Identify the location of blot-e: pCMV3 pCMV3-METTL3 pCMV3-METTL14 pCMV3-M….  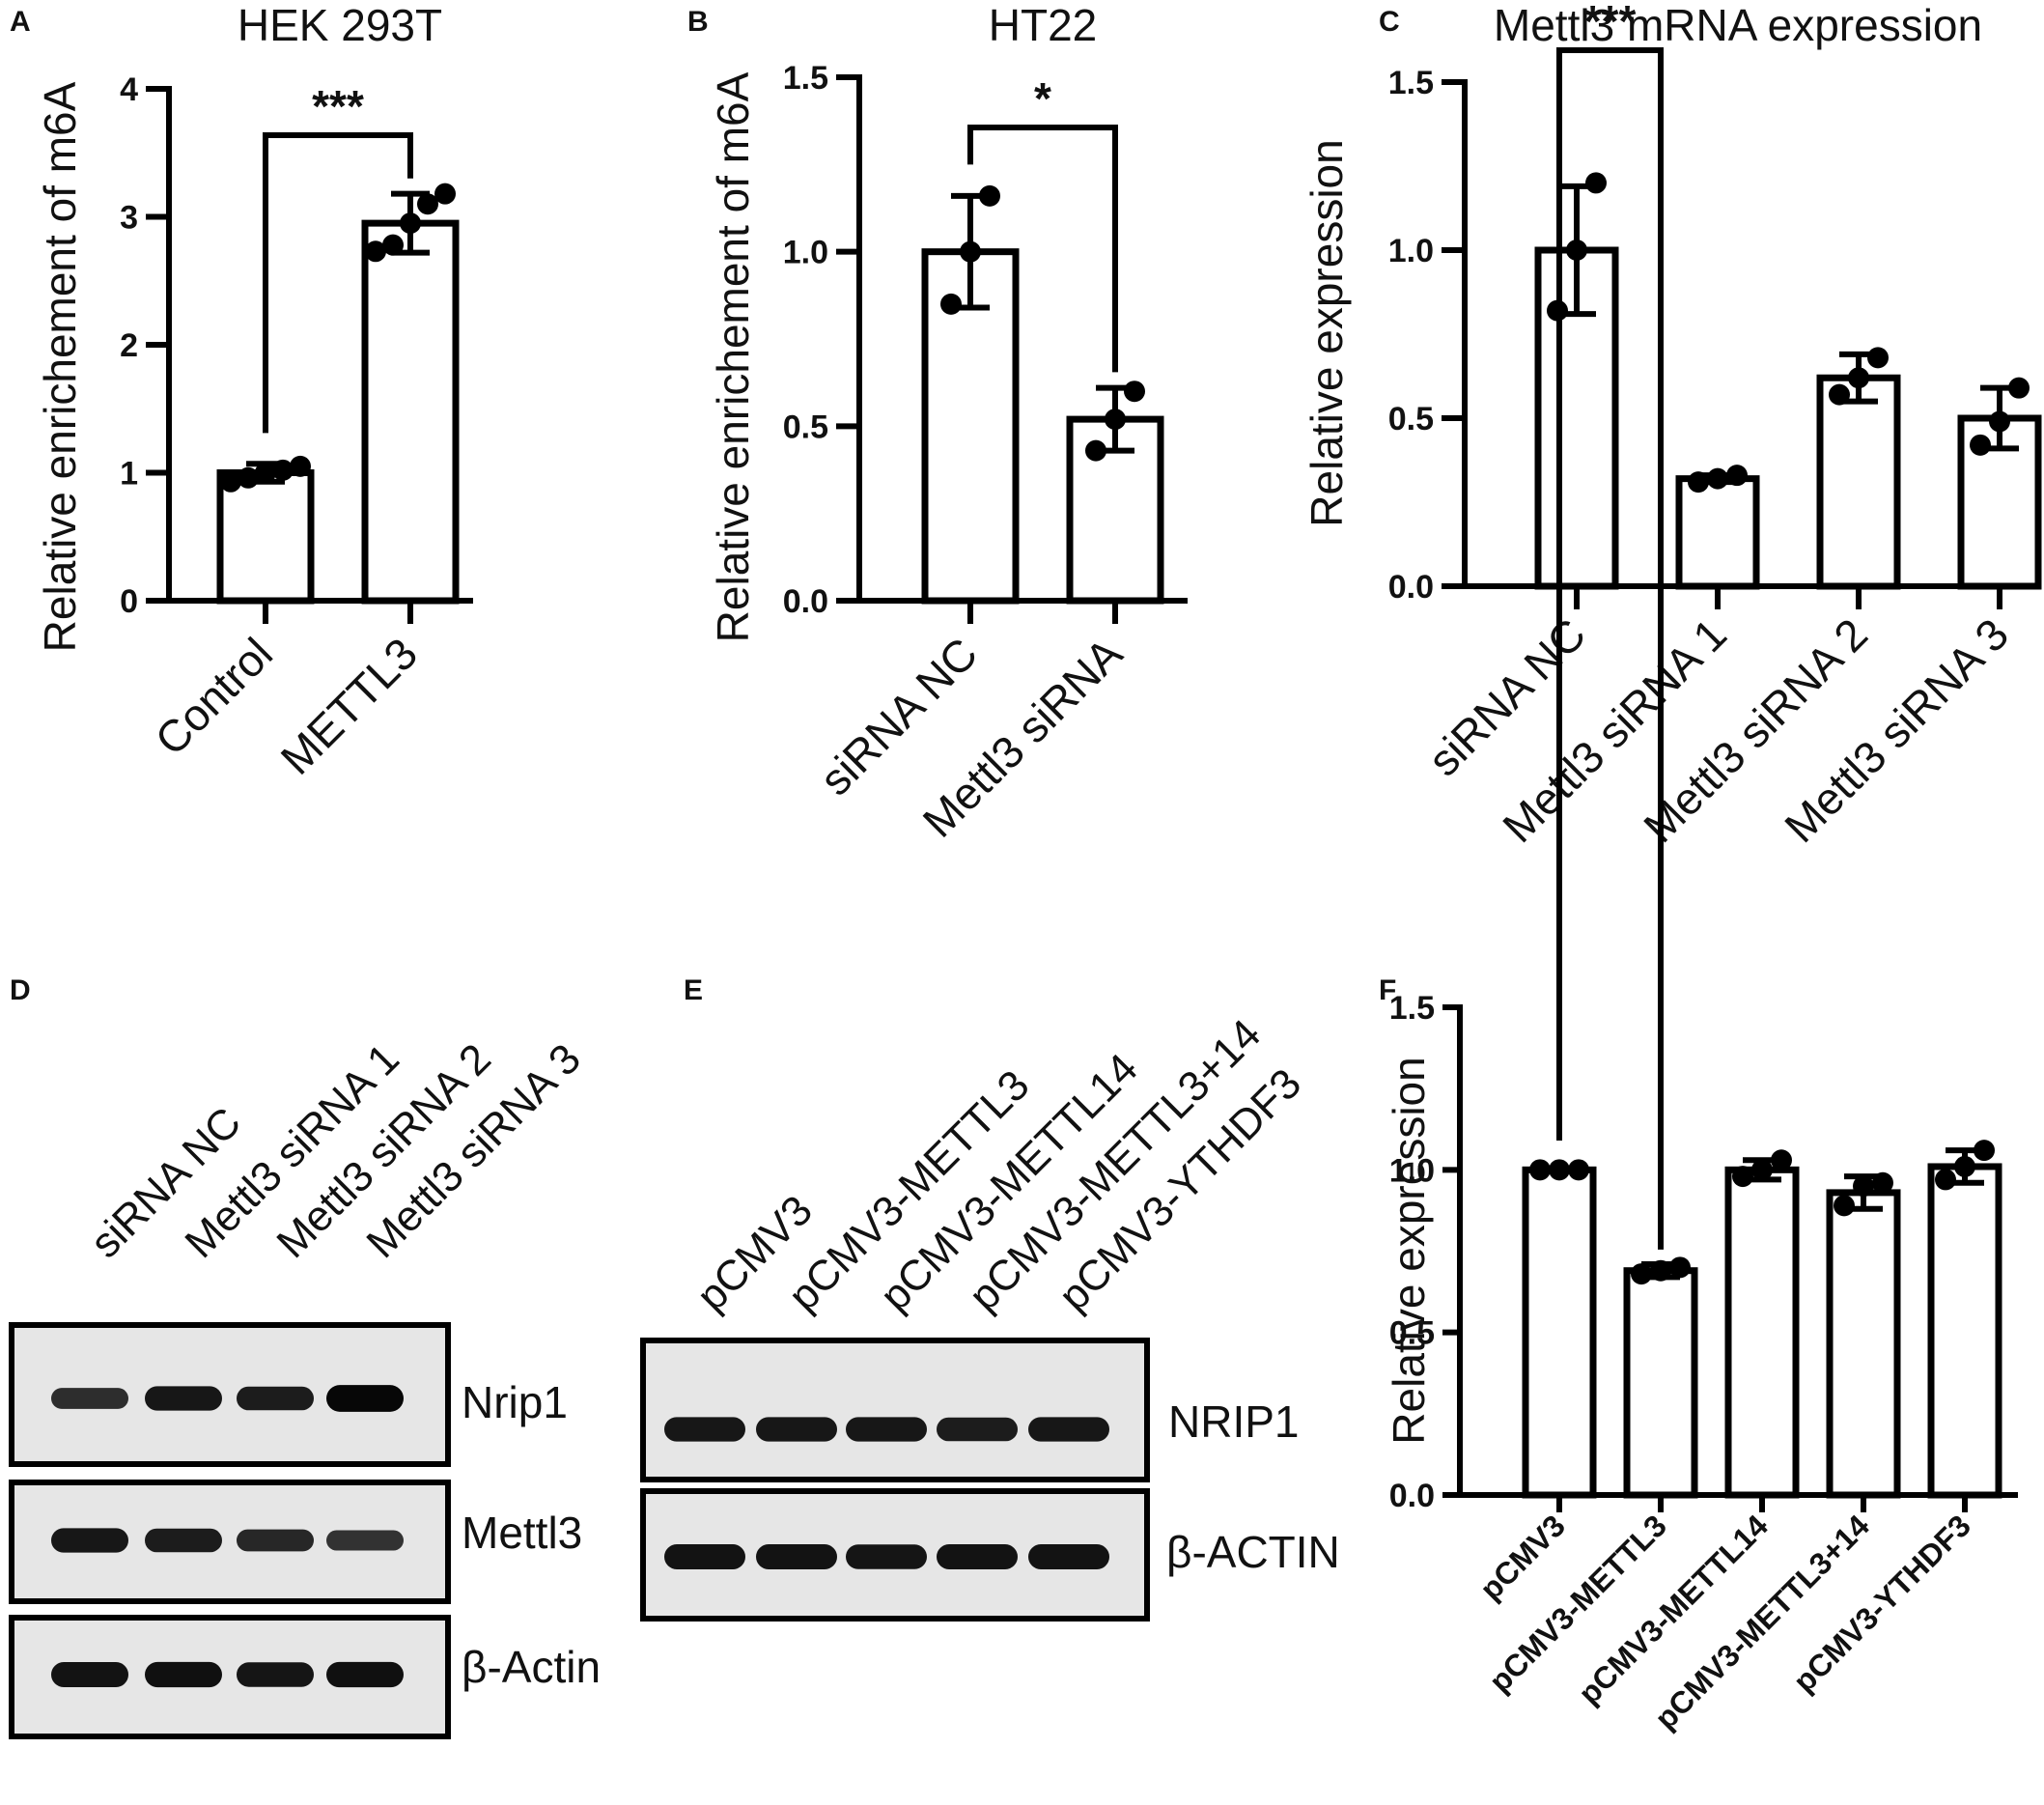
(990, 1316).